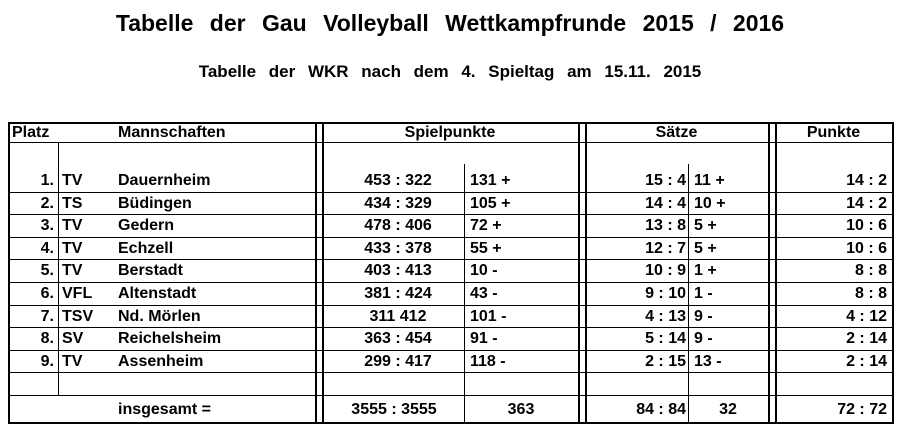 The image size is (900, 433). Describe the element at coordinates (47, 203) in the screenshot. I see `rank-cell: 2.` at that location.